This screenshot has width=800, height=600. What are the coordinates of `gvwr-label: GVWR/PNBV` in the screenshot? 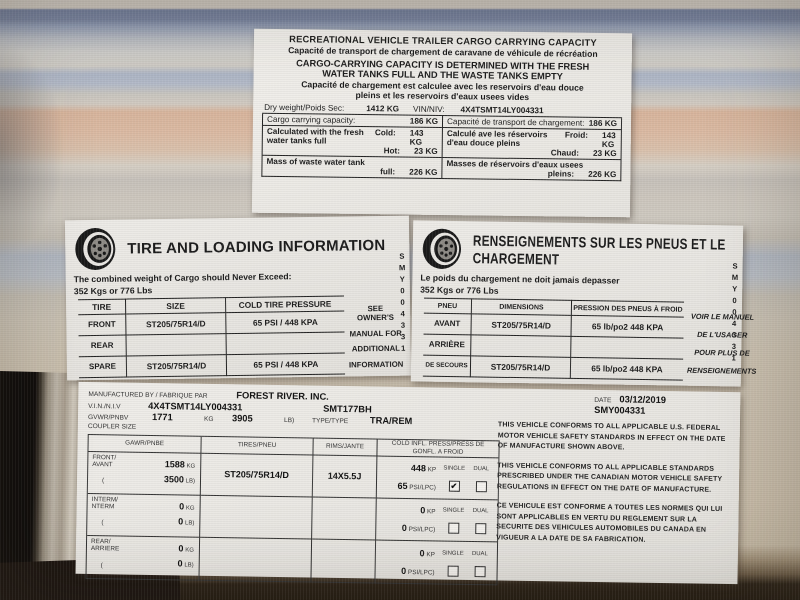 It's located at (108, 417).